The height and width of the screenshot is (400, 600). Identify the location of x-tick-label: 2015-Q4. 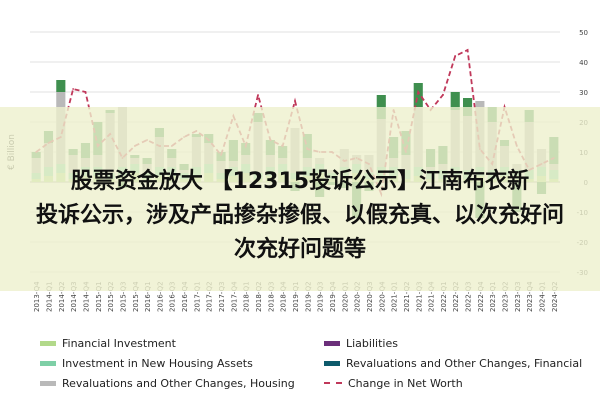
(136, 296).